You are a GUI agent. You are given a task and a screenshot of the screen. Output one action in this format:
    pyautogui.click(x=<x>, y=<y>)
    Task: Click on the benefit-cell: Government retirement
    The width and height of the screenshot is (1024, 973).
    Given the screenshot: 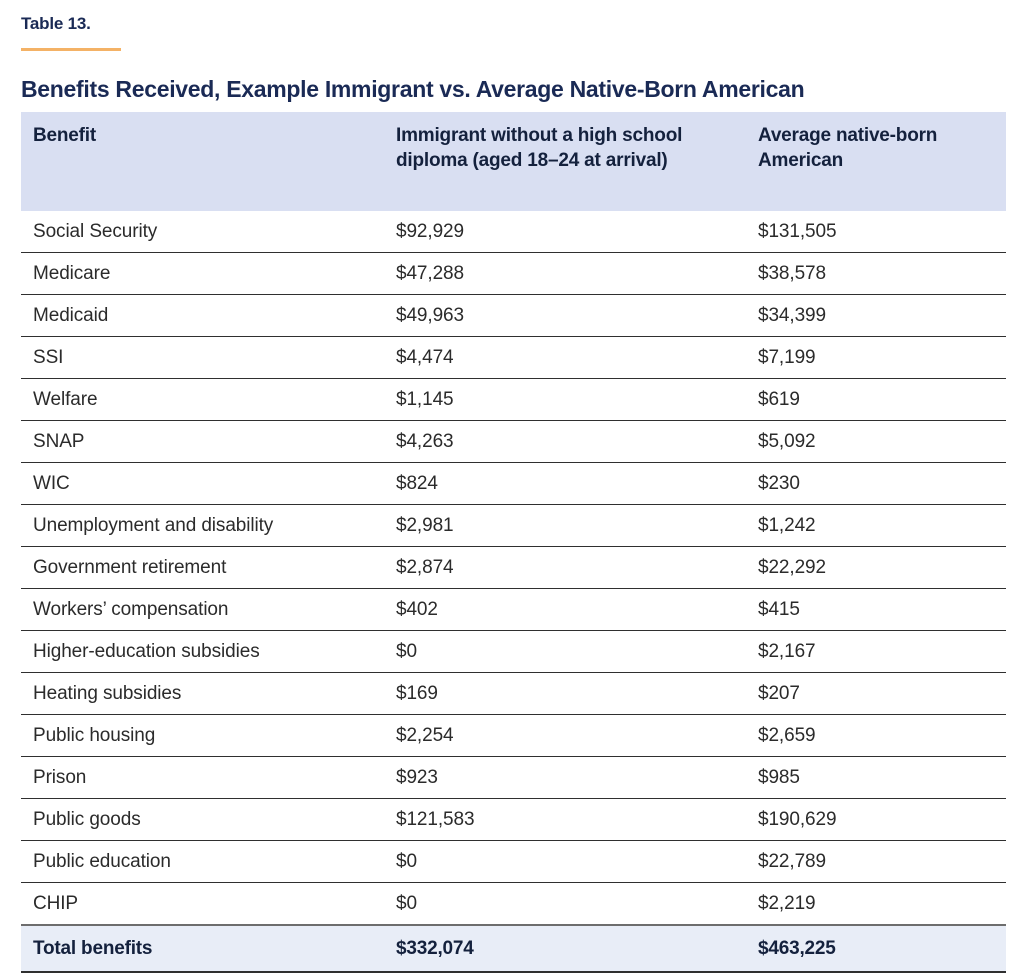 What is the action you would take?
    pyautogui.click(x=202, y=567)
    